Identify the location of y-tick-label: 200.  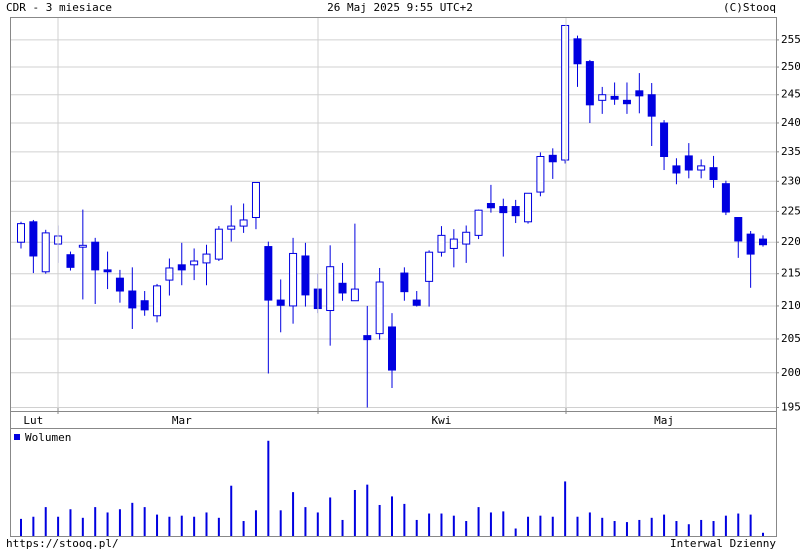
(790, 372).